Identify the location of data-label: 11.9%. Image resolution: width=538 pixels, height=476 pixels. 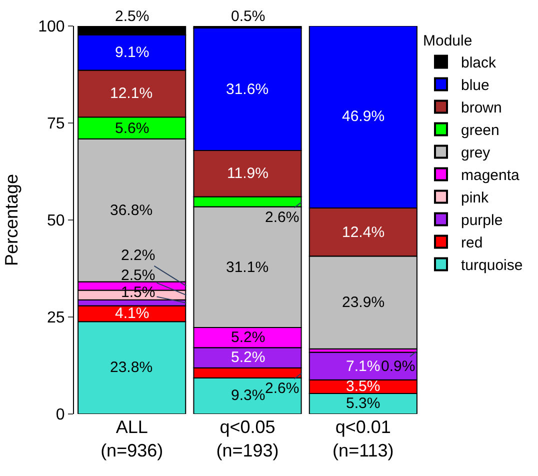
(247, 173).